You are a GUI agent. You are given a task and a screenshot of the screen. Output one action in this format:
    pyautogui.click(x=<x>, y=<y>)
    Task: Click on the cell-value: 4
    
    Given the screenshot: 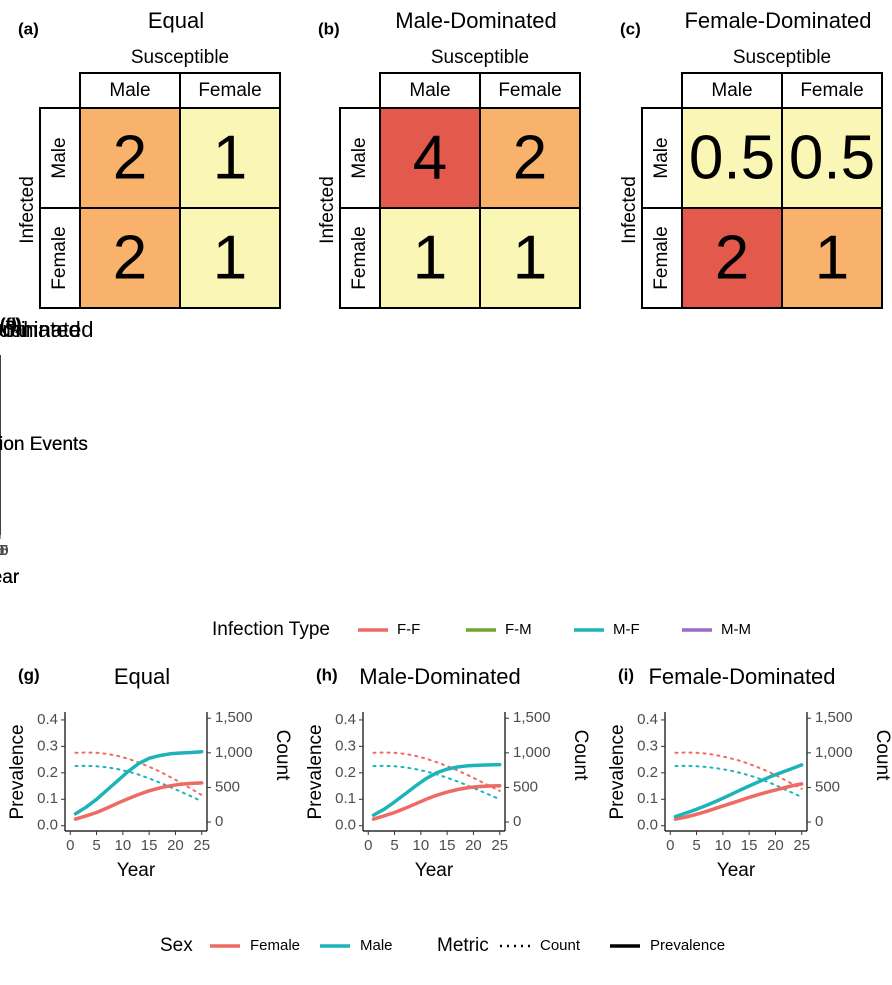 What is the action you would take?
    pyautogui.click(x=430, y=157)
    